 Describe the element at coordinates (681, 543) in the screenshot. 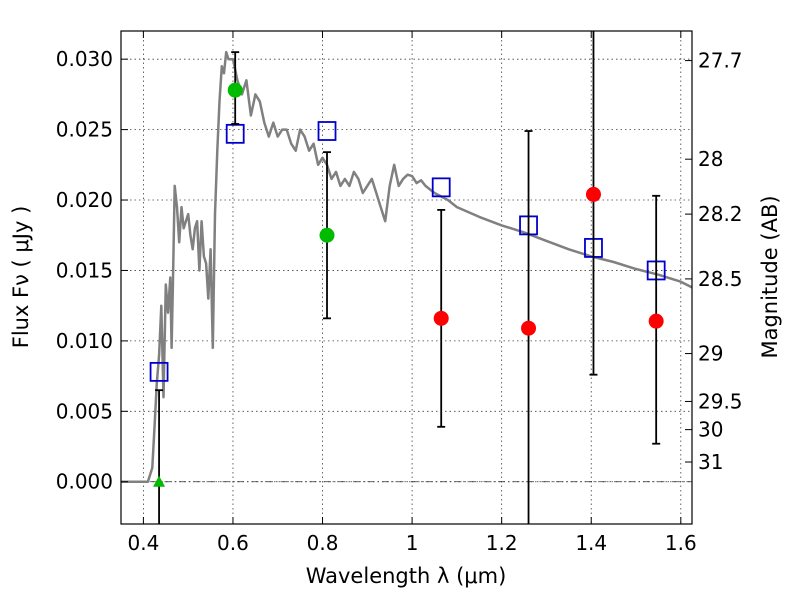

I see `x-tick-label: 1.6` at that location.